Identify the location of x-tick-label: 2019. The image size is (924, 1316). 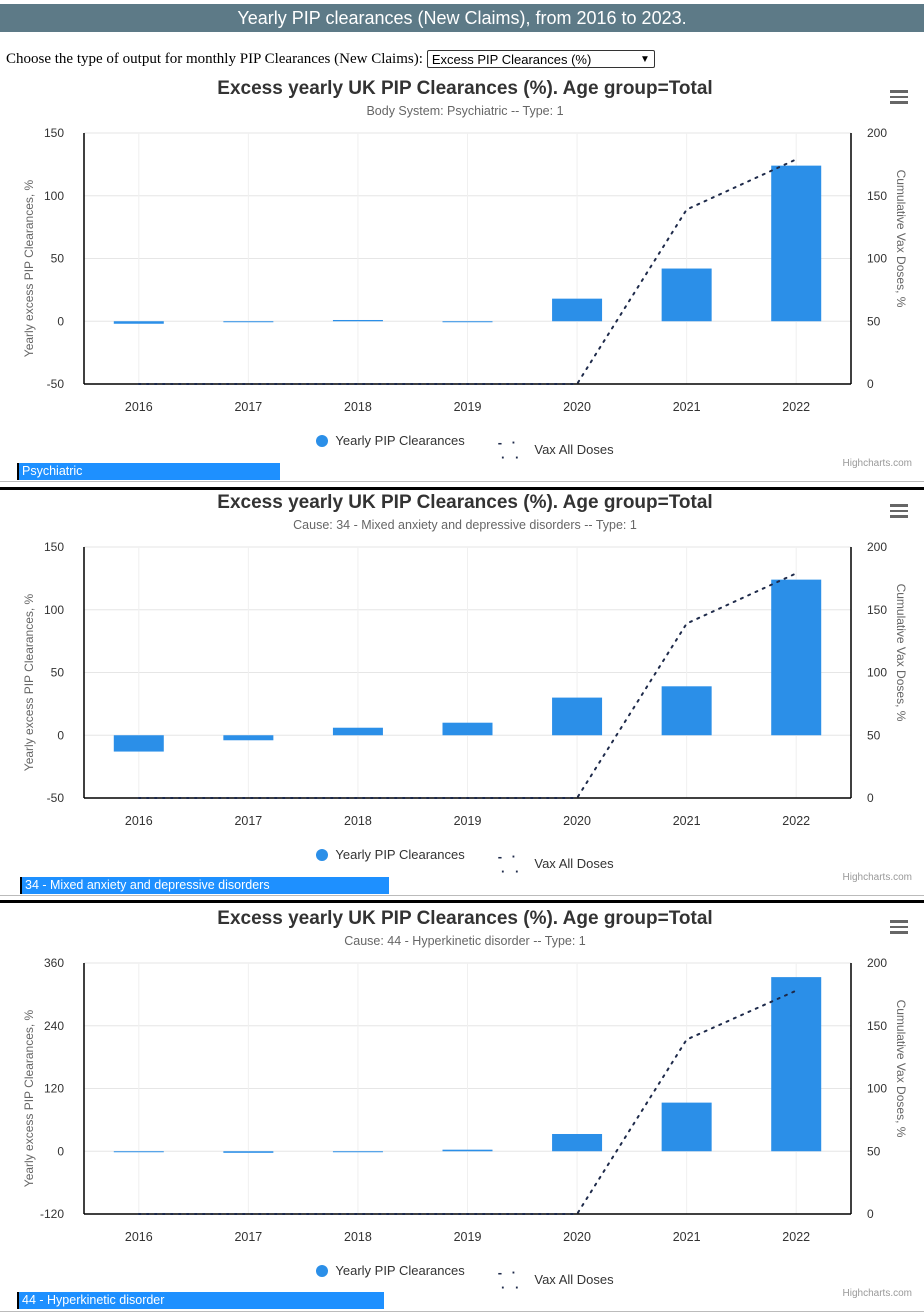
(468, 1237).